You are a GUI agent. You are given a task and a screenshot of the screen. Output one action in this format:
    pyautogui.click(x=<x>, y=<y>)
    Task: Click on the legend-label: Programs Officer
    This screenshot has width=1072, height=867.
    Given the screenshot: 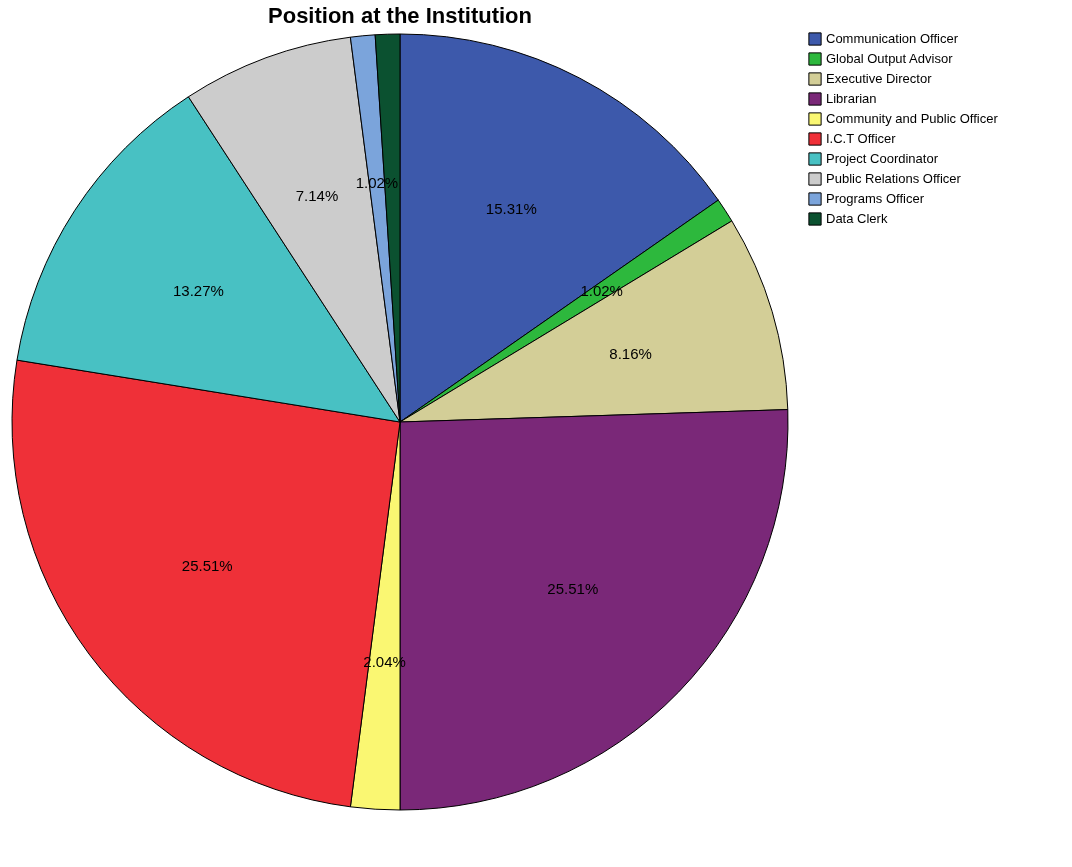 What is the action you would take?
    pyautogui.click(x=875, y=198)
    